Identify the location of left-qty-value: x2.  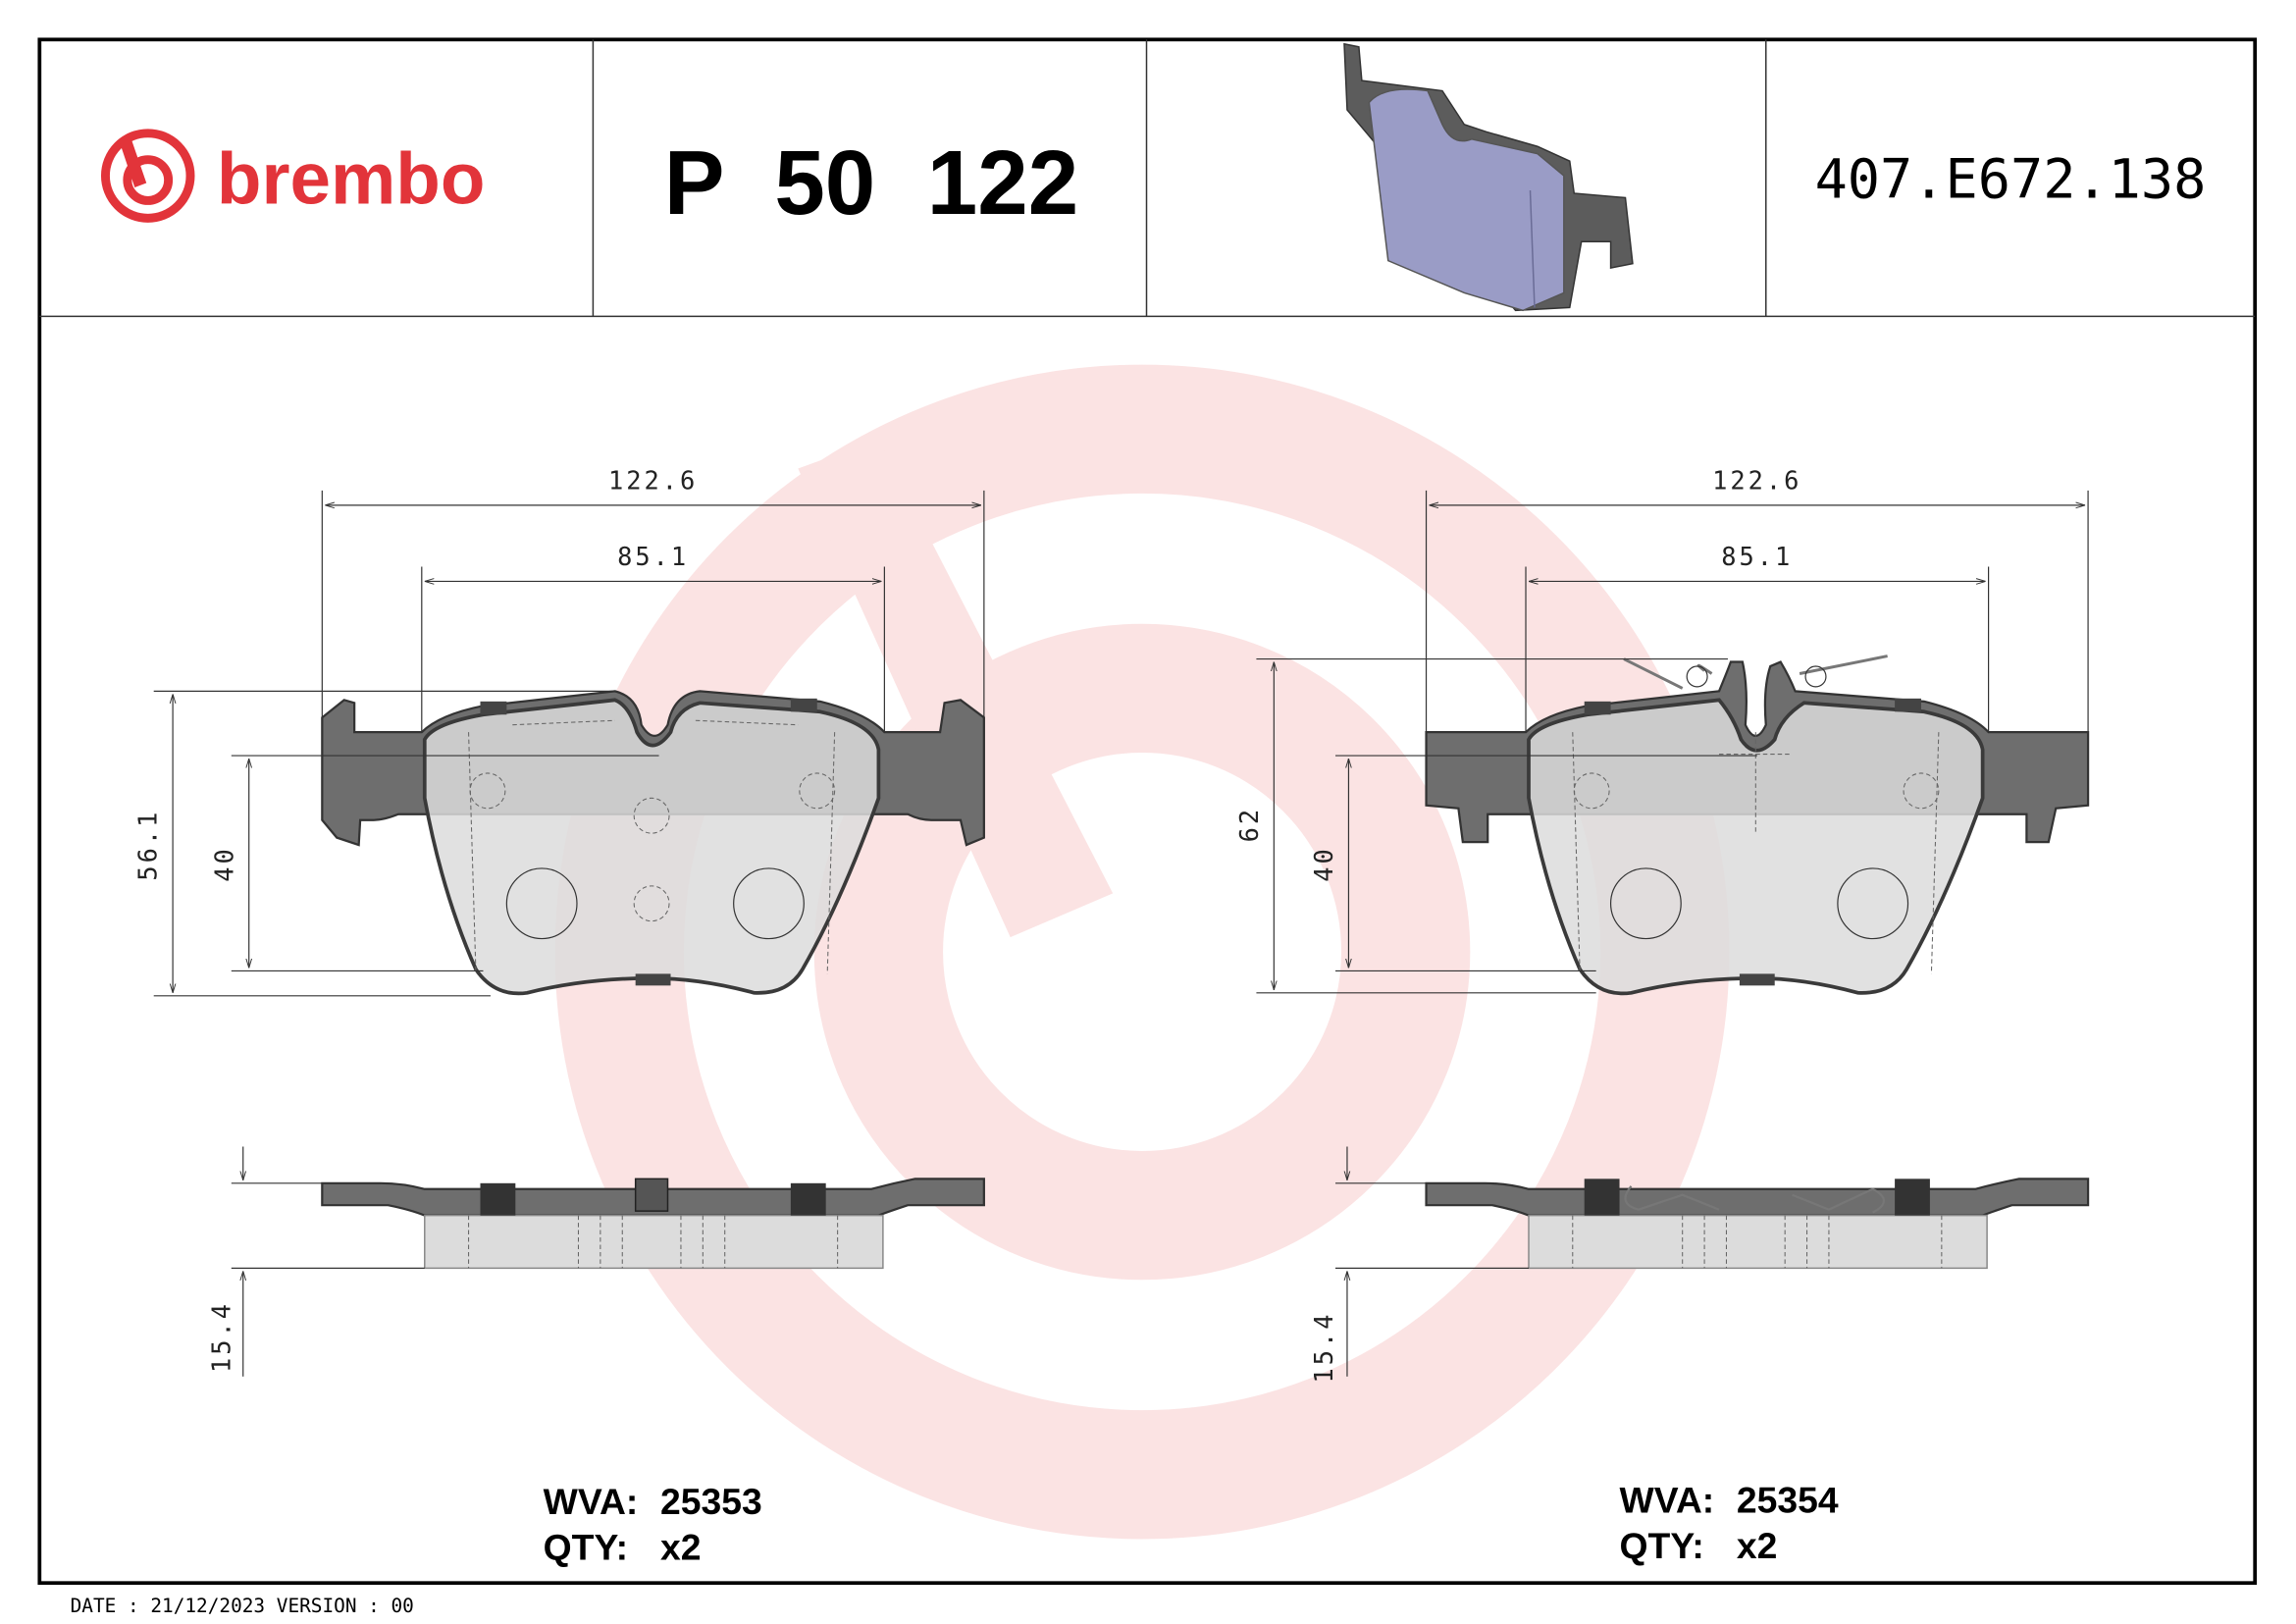
(681, 1546).